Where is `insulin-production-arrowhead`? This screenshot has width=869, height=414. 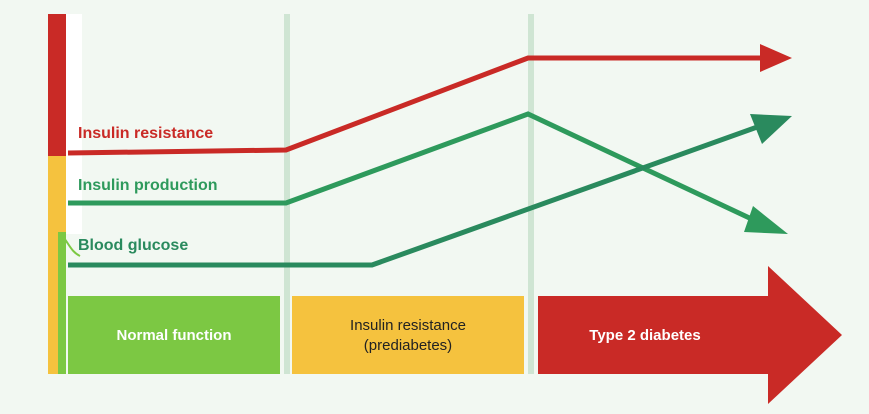
insulin-production-arrowhead is located at coordinates (766, 220).